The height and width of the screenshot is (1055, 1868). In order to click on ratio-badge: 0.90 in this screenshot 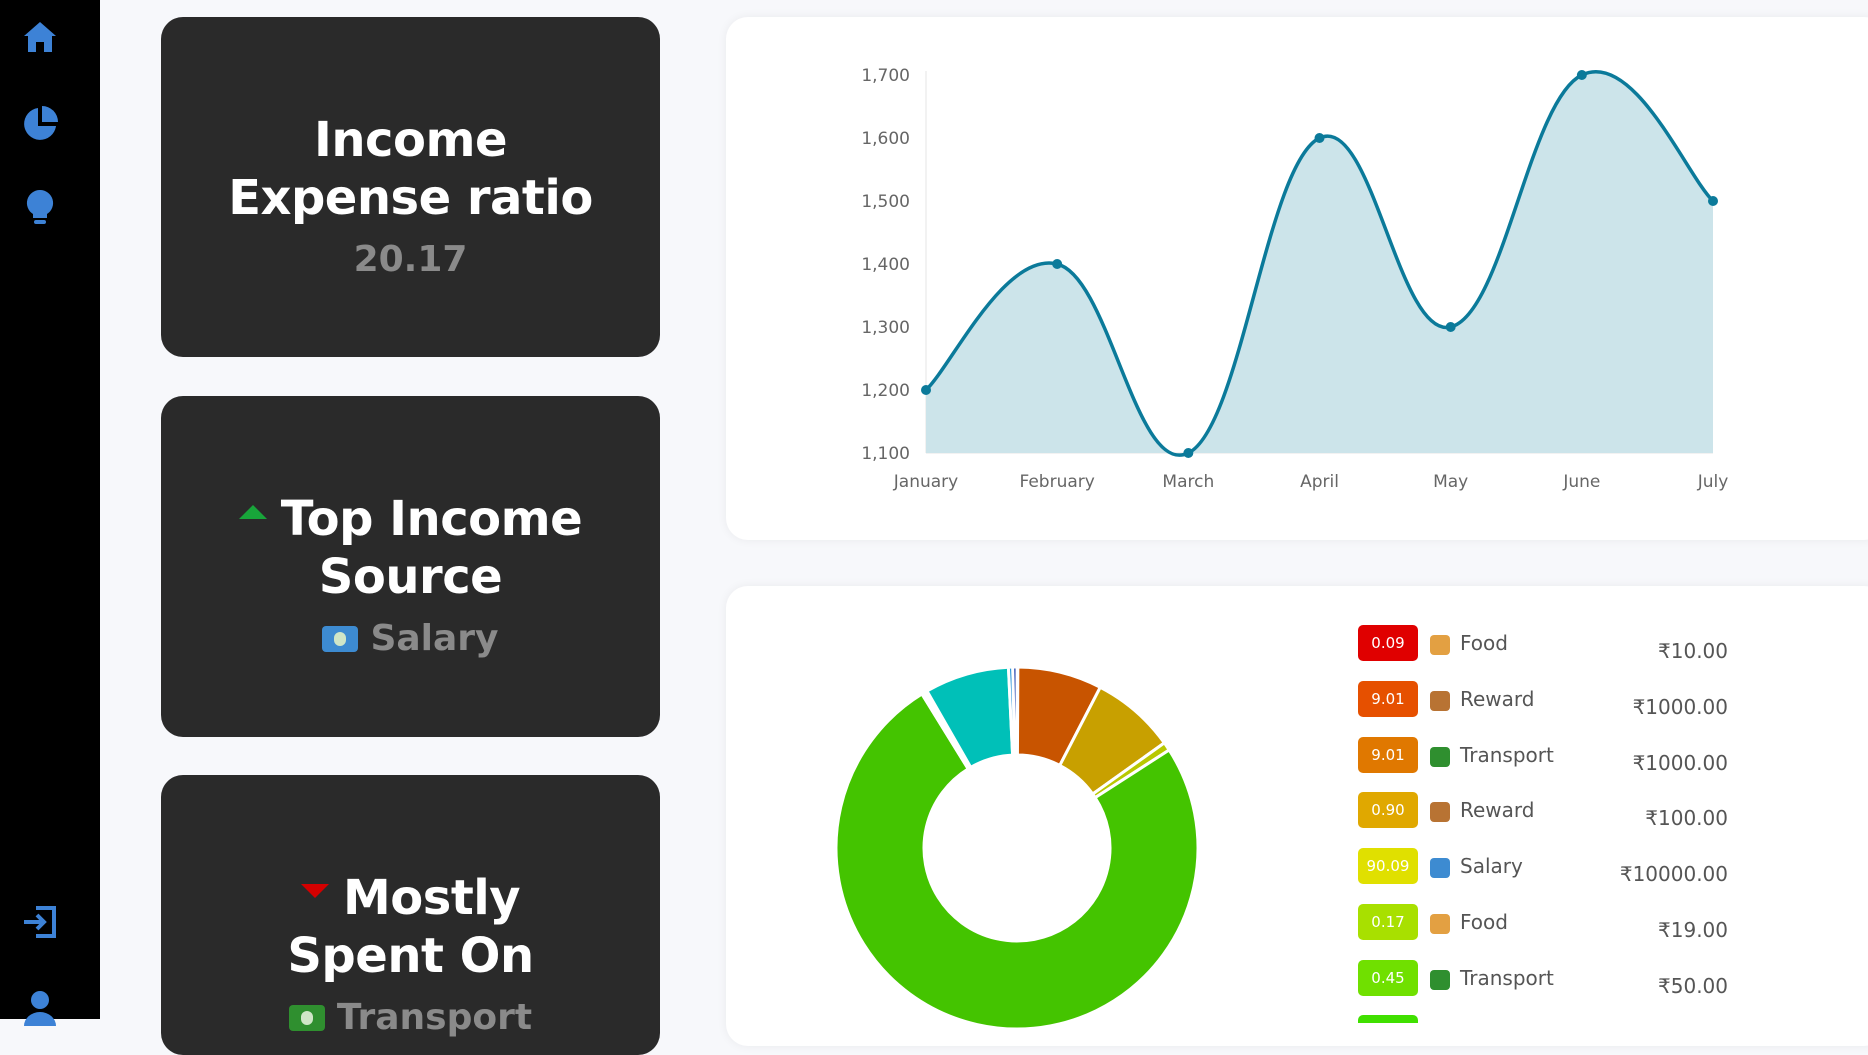, I will do `click(1388, 810)`.